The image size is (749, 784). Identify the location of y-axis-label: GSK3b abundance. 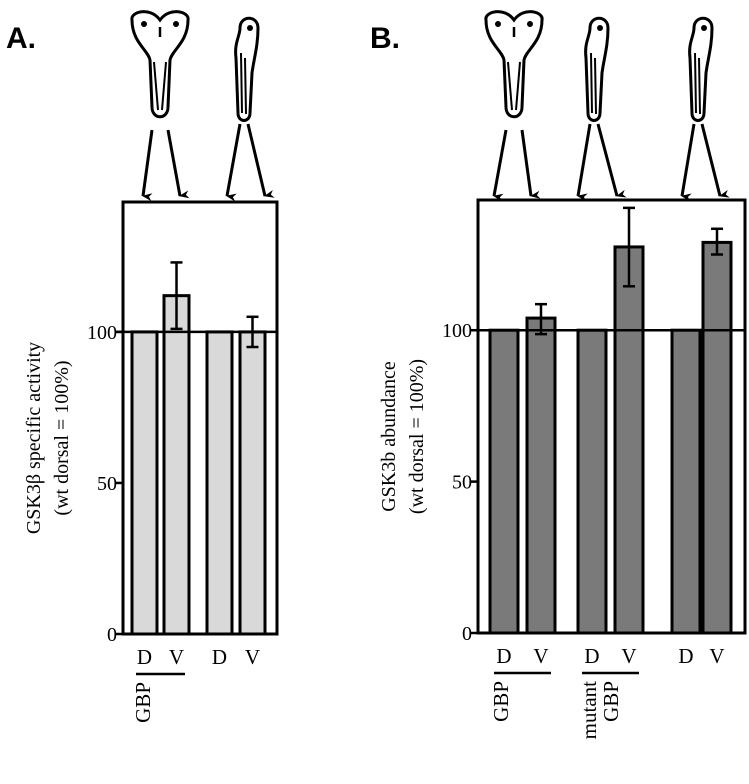
(389, 436).